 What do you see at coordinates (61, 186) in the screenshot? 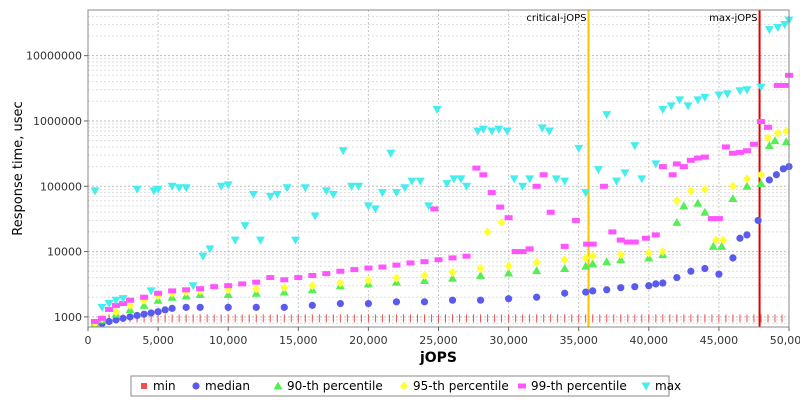
I see `y-tick-label: 100000` at bounding box center [61, 186].